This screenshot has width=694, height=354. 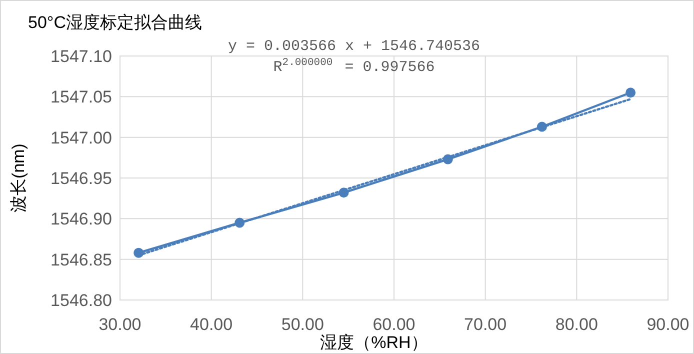 I want to click on x-tick-label: 50.00, so click(x=302, y=324).